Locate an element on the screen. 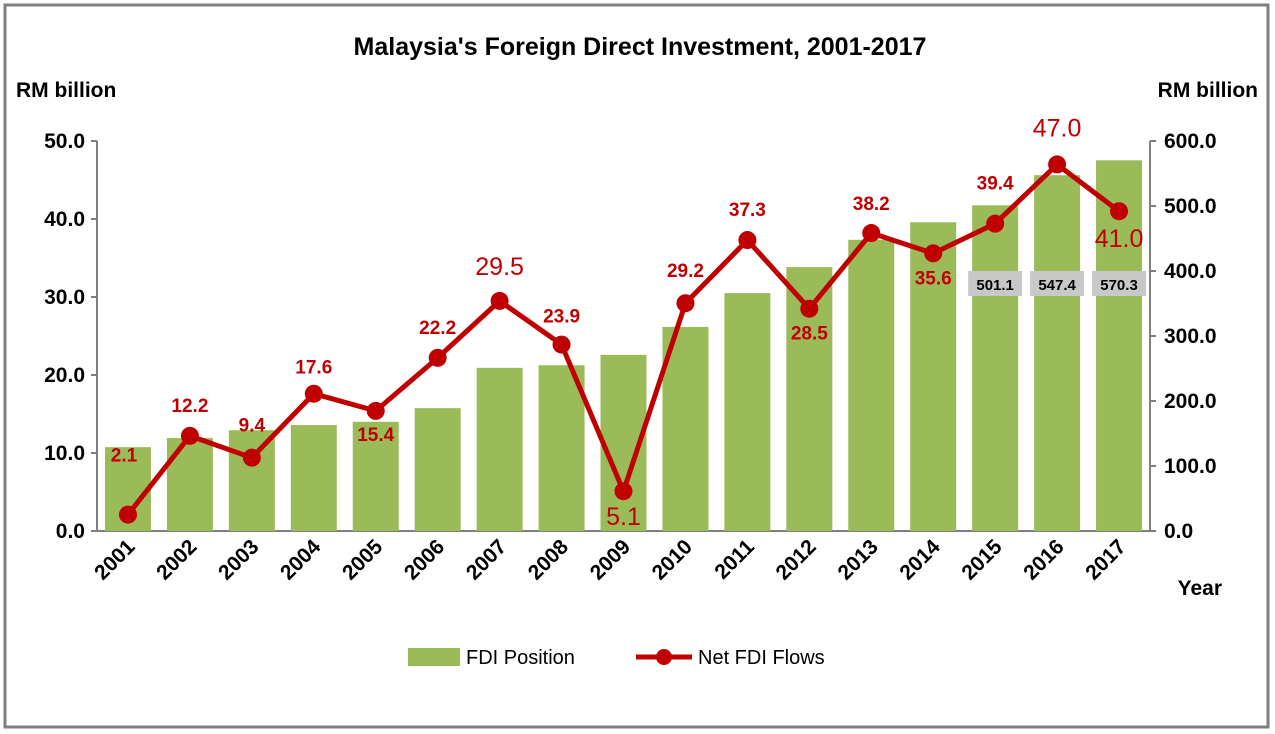 The width and height of the screenshot is (1275, 734). legend-swatch-marker is located at coordinates (664, 657).